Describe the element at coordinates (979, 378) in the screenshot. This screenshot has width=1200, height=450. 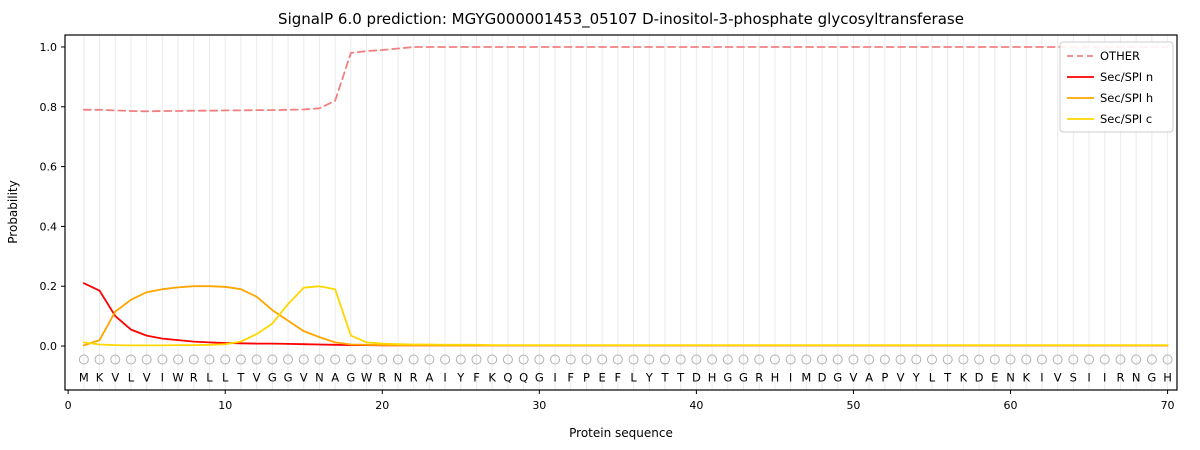
I see `residue-letter: D` at that location.